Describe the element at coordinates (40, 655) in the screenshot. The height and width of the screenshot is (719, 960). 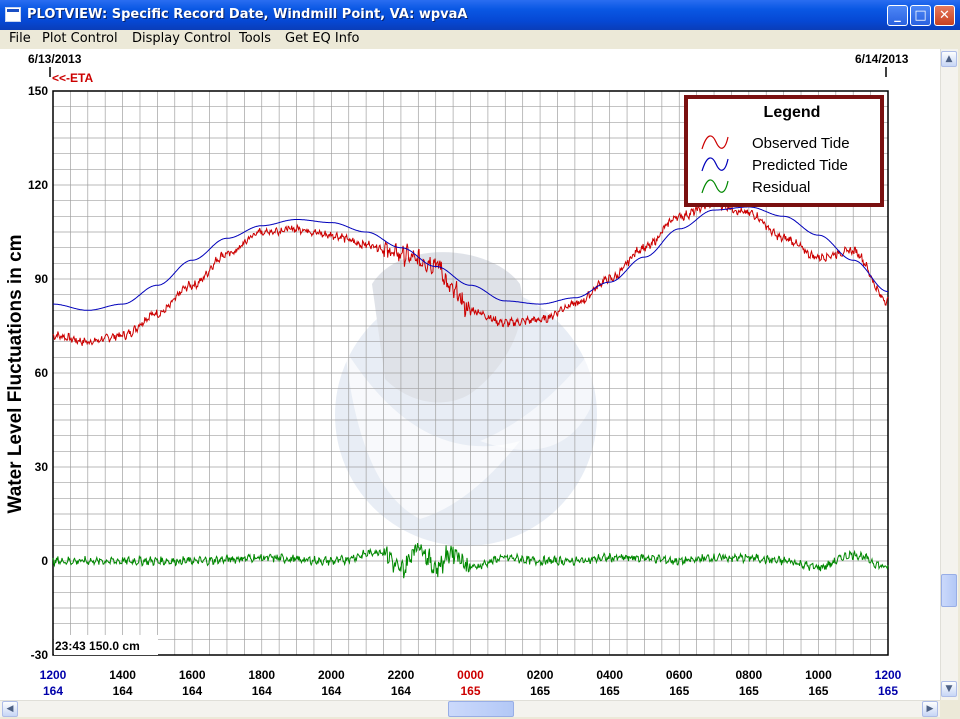
I see `y-tick-label: -30` at that location.